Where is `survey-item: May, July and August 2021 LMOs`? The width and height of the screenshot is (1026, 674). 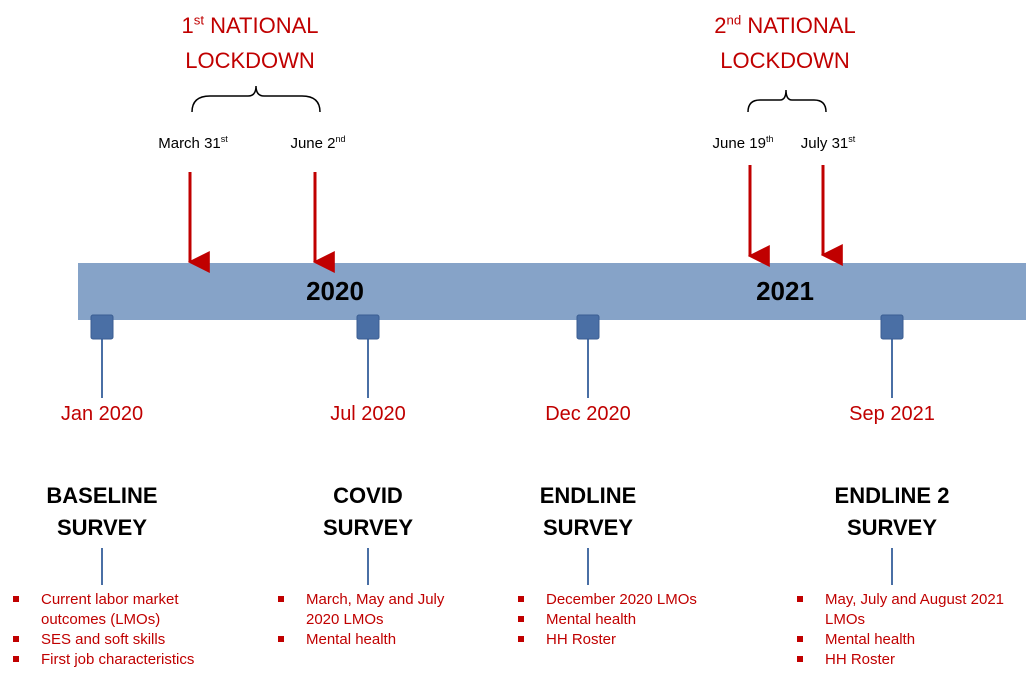 survey-item: May, July and August 2021 LMOs is located at coordinates (911, 610).